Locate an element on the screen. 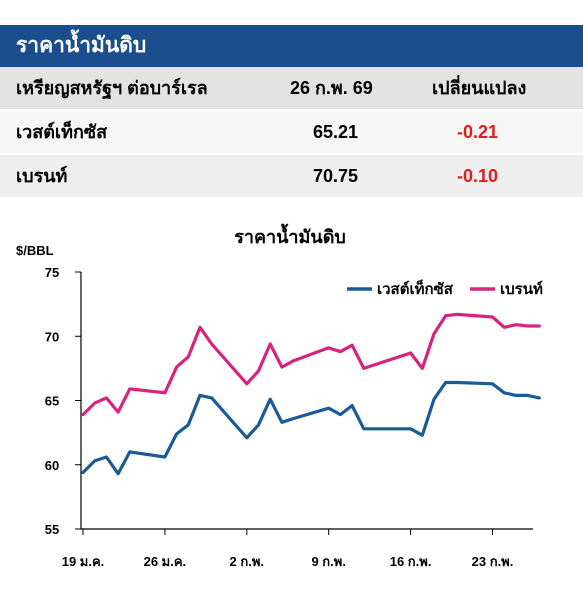  legend-label: เบรนท์ is located at coordinates (521, 289).